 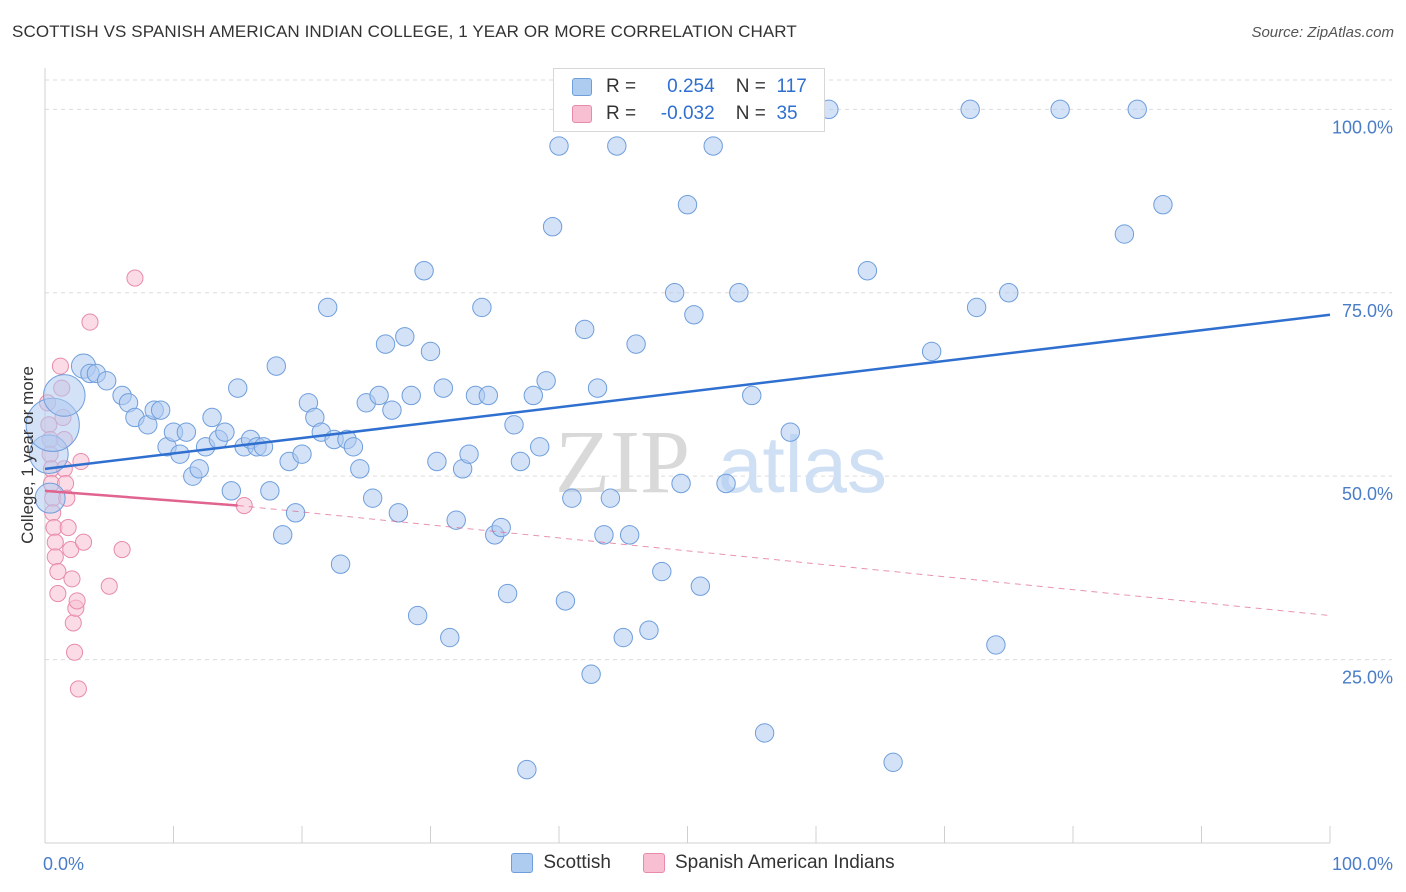 I want to click on watermark: ZIP atlas, so click(x=721, y=462).